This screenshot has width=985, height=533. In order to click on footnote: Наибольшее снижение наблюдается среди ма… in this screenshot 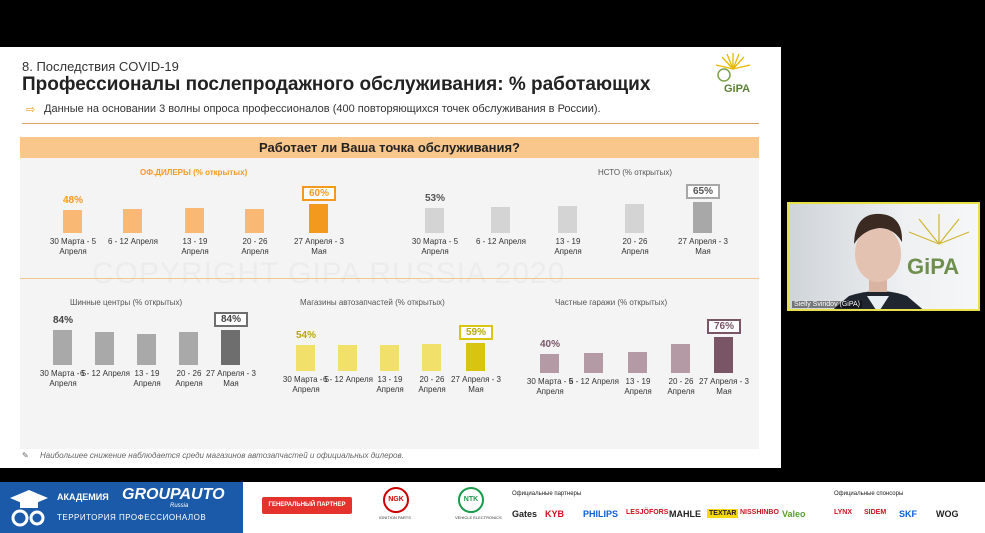, I will do `click(222, 455)`.